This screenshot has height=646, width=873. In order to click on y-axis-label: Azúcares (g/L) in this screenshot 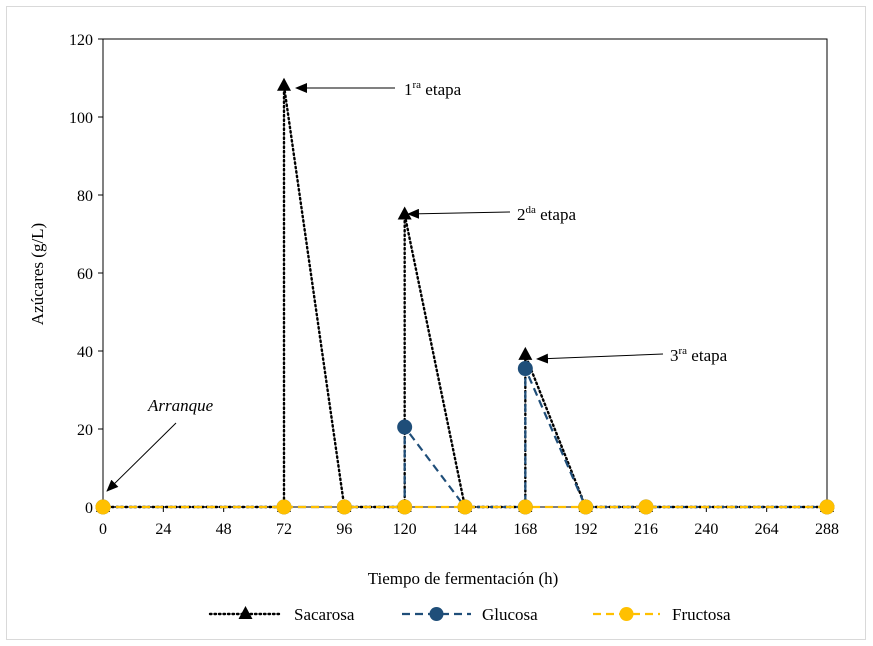, I will do `click(37, 274)`.